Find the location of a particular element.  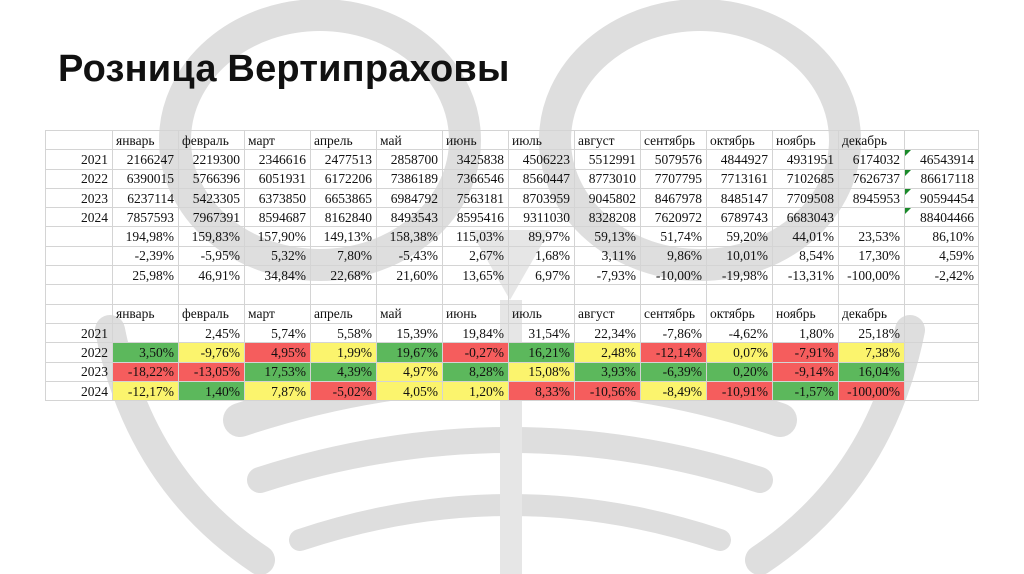

sales-value: 7386189 is located at coordinates (409, 178).